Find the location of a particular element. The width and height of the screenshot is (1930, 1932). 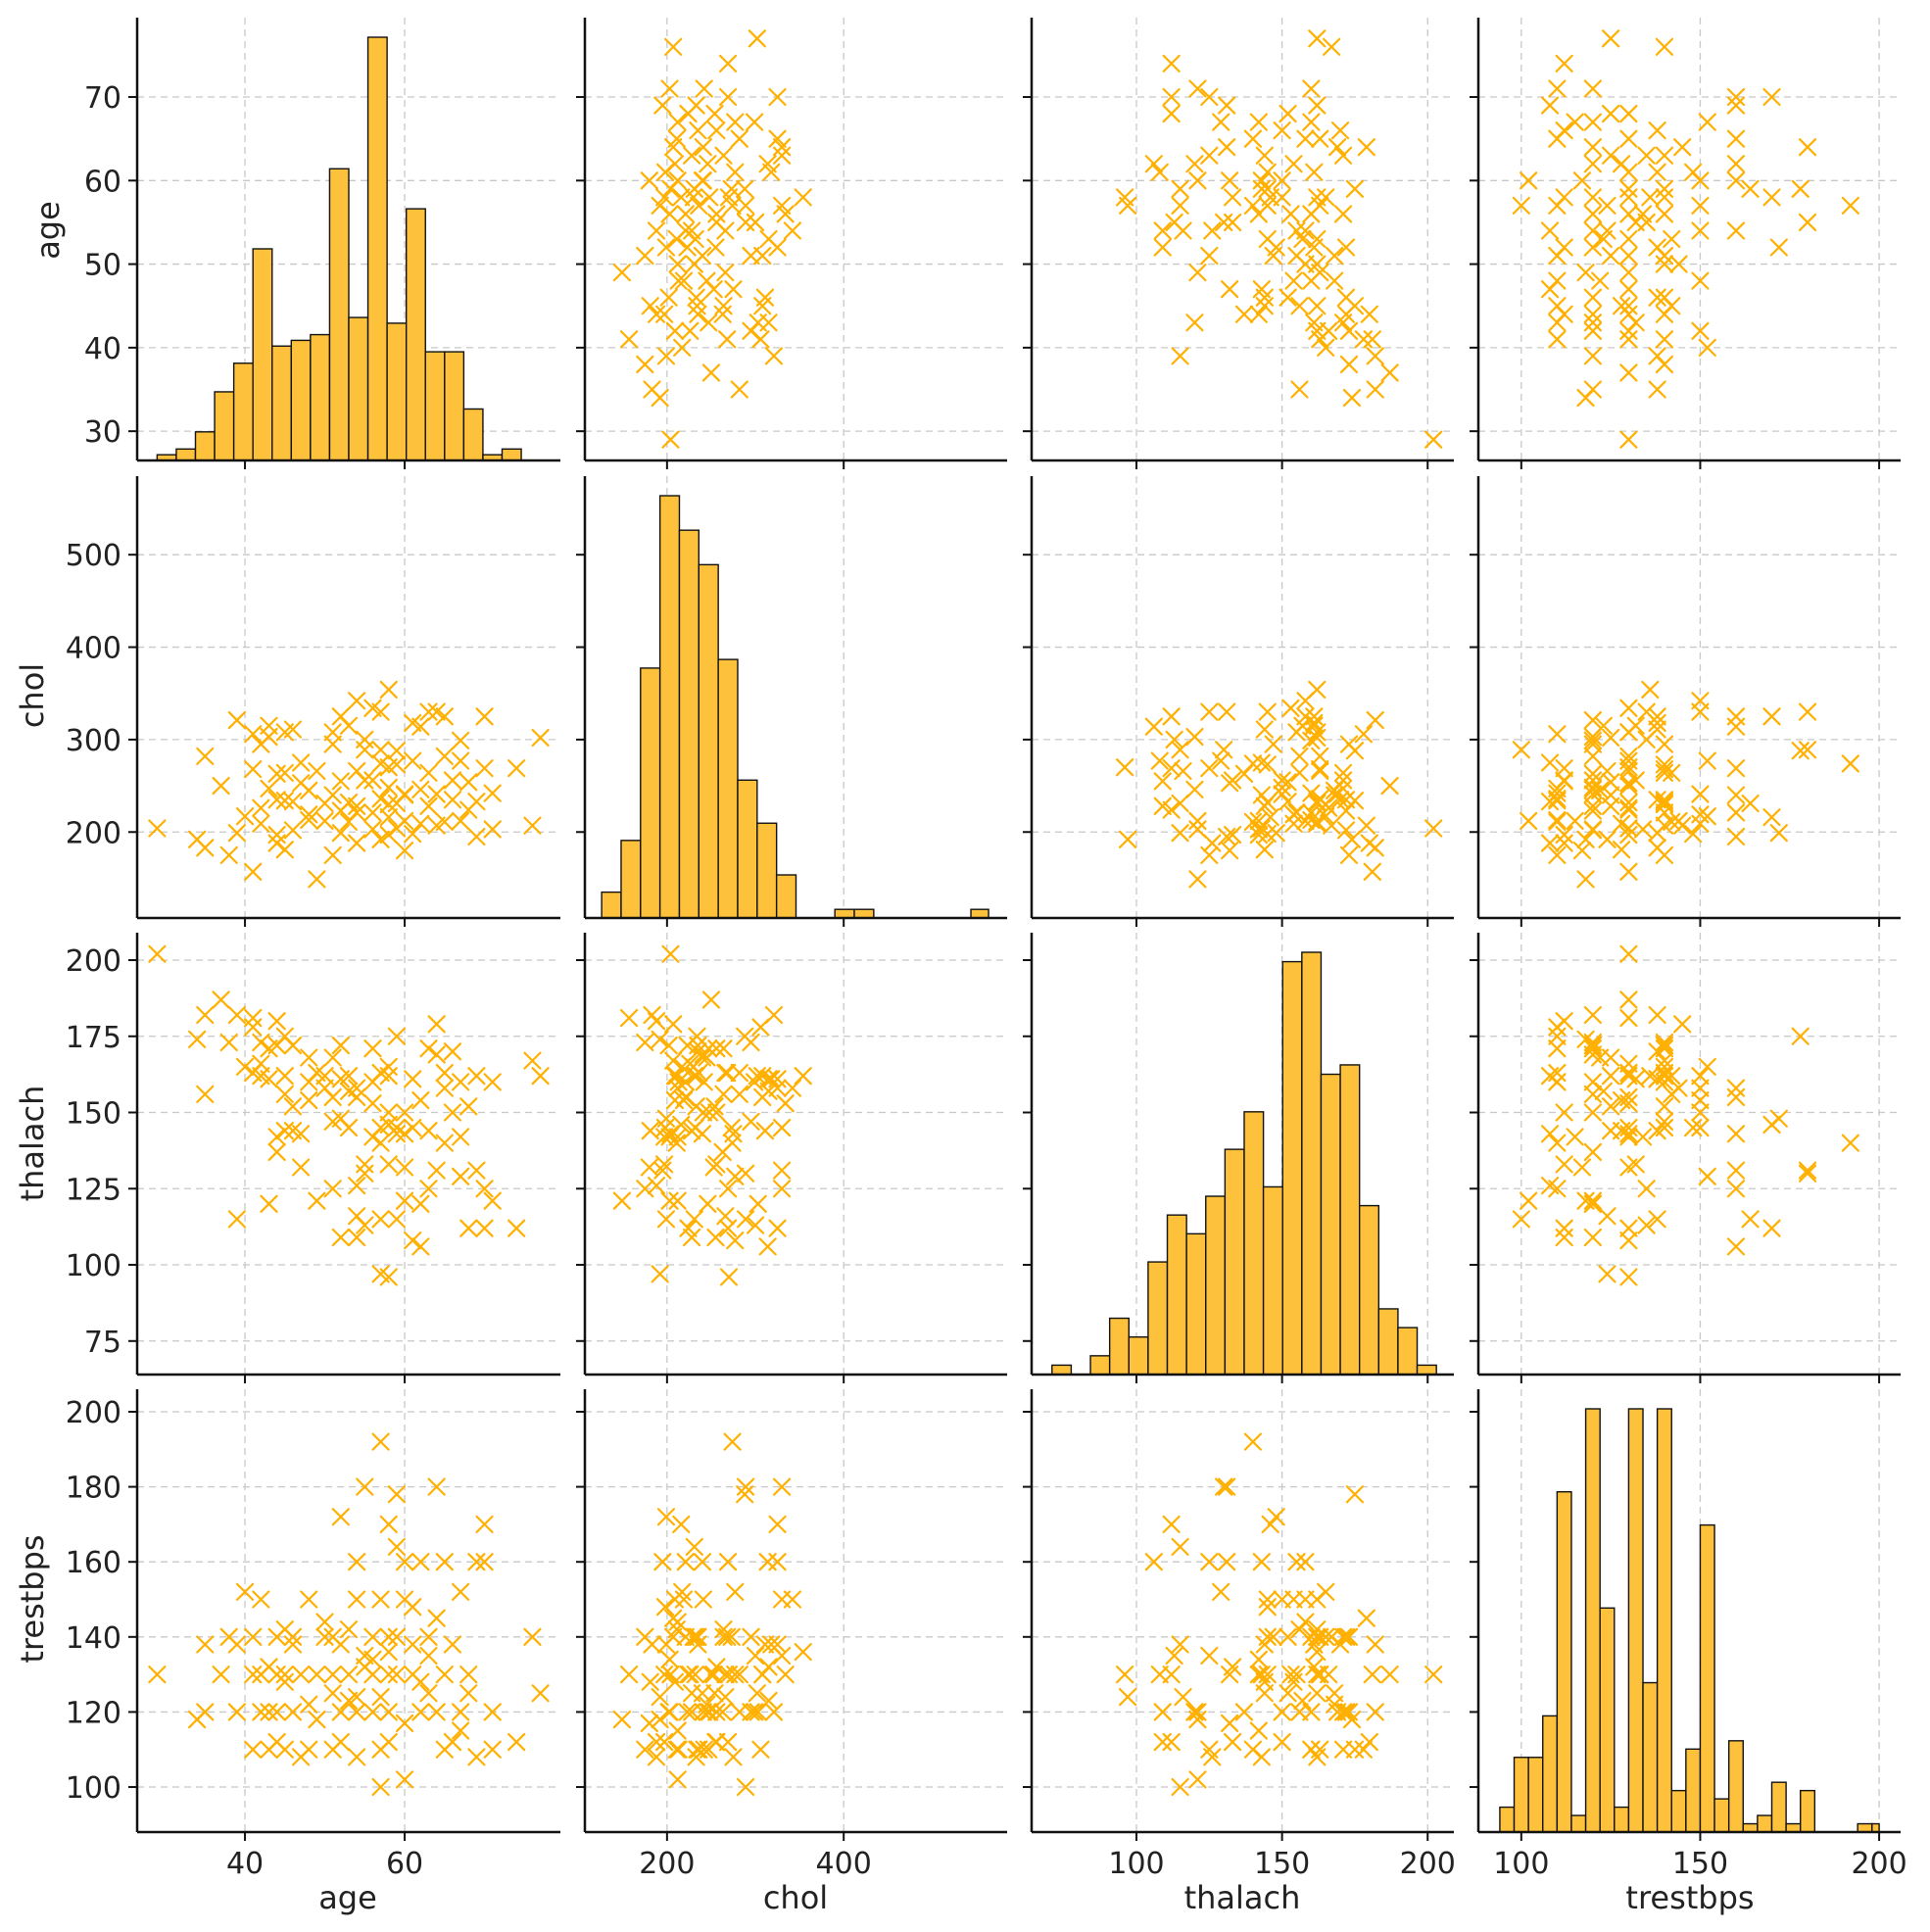

panel-age-vs-thalach is located at coordinates (1238, 243).